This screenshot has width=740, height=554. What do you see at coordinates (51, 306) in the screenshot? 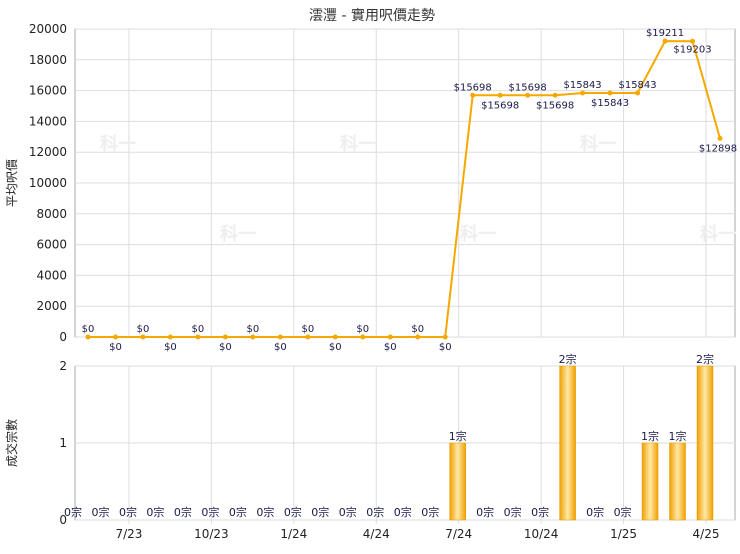
I see `price-y-tick-label: 2000` at bounding box center [51, 306].